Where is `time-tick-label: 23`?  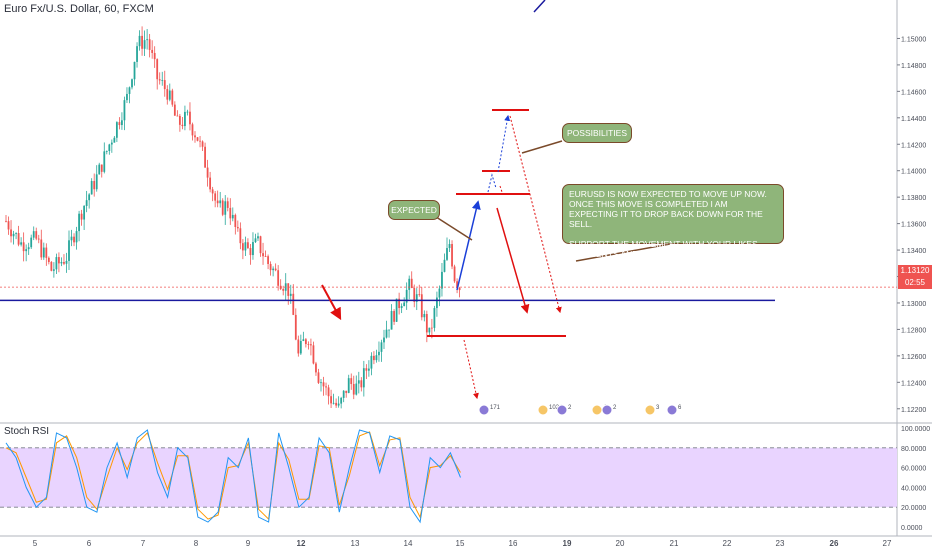 time-tick-label: 23 is located at coordinates (780, 543).